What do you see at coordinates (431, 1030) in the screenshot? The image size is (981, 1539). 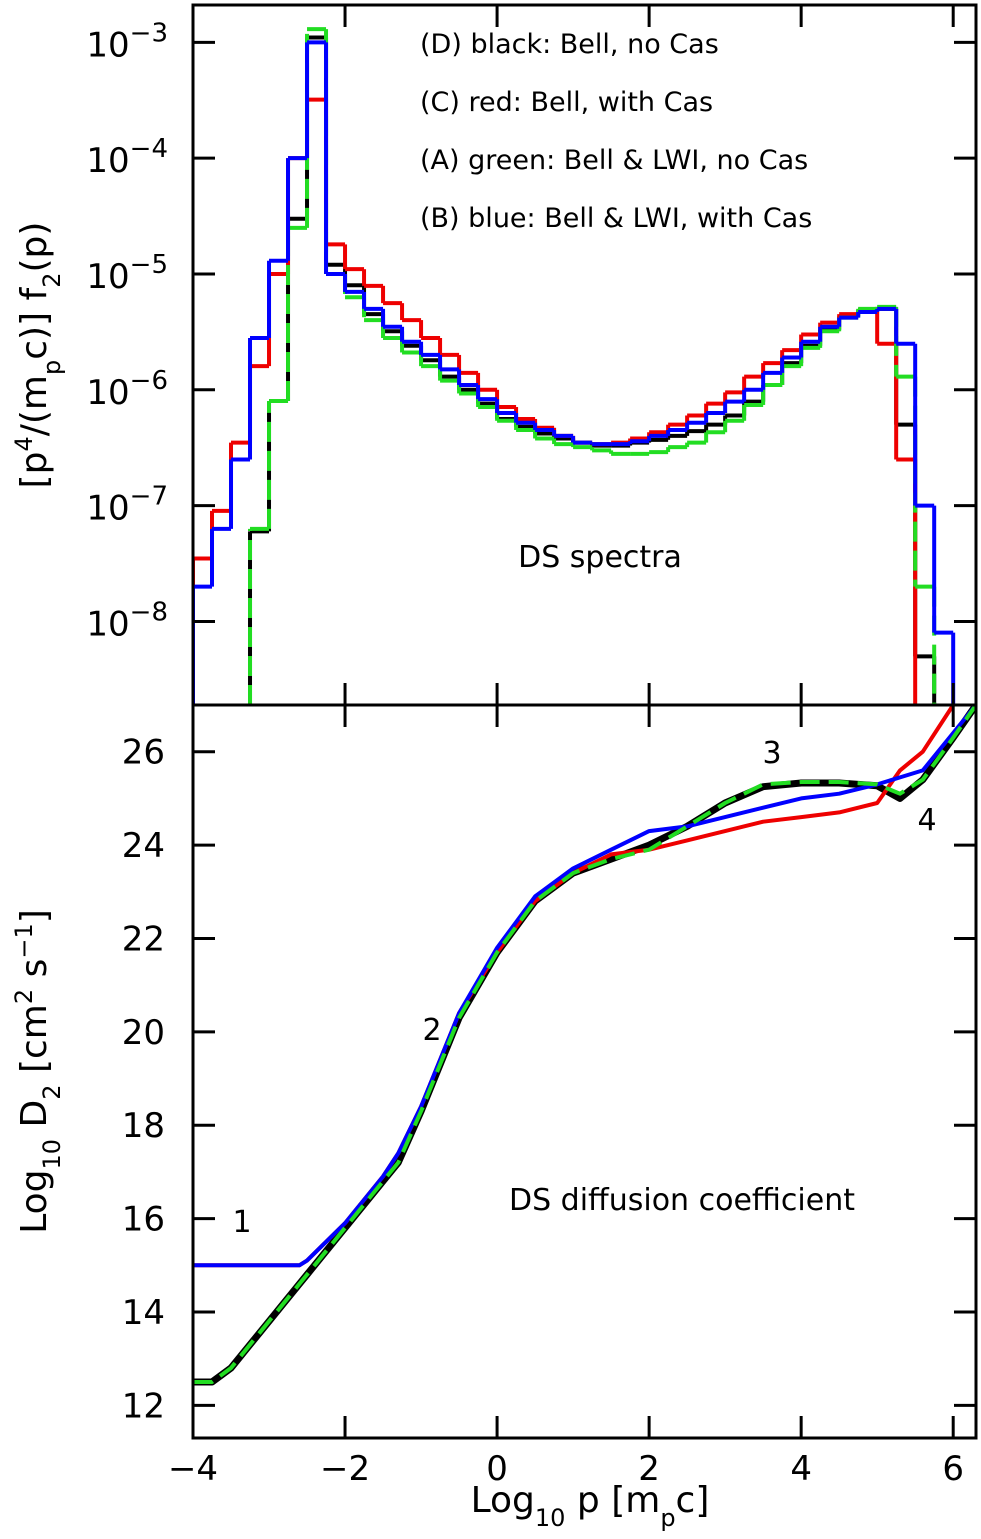 I see `annotation: 2` at bounding box center [431, 1030].